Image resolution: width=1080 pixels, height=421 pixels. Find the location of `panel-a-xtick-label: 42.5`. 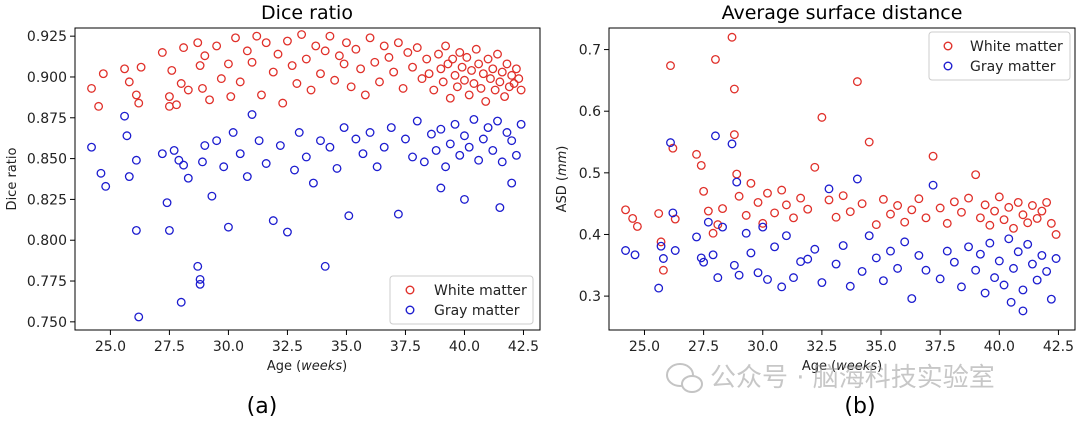

panel-a-xtick-label: 42.5 is located at coordinates (523, 347).